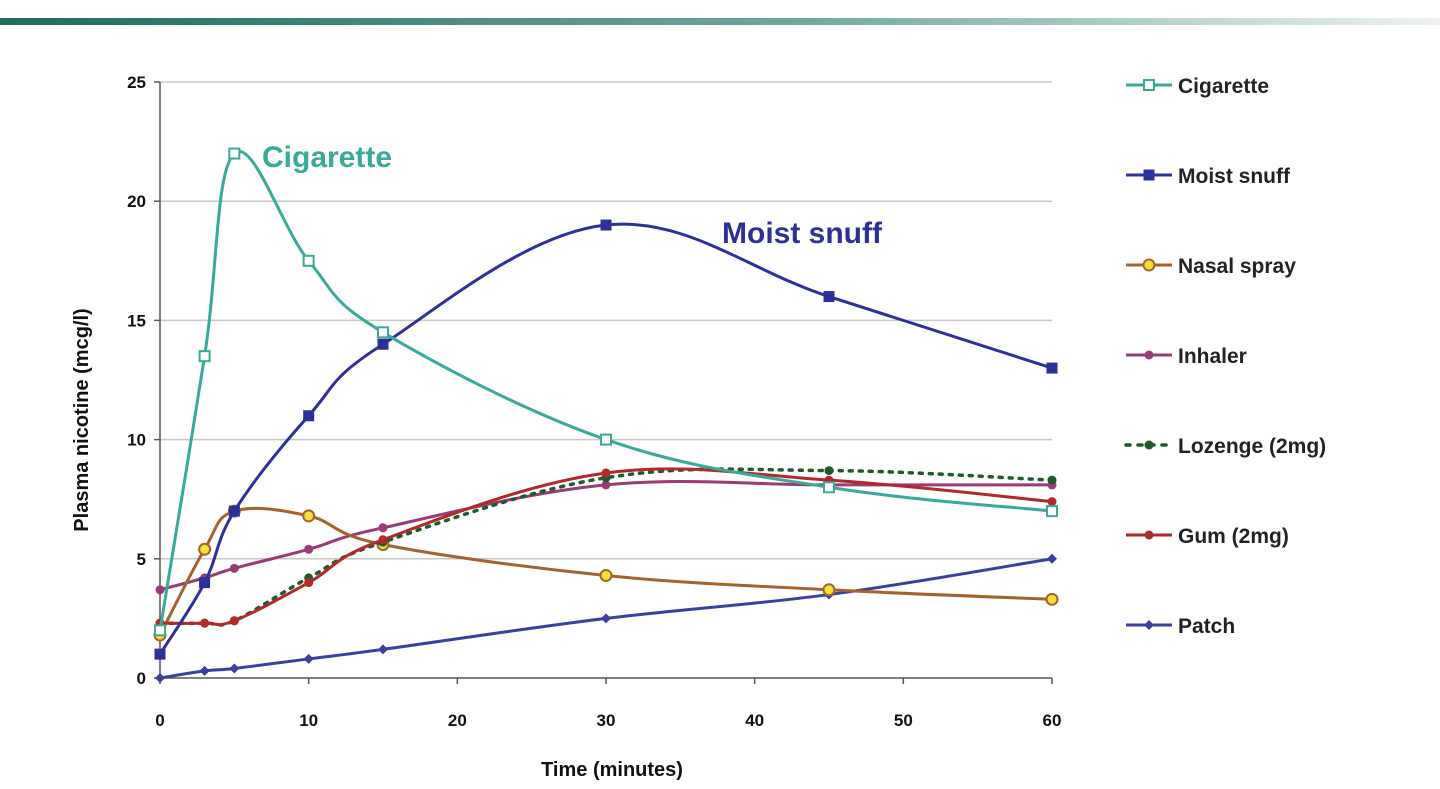 The image size is (1440, 789). I want to click on series-lozenge-2mg, so click(606, 547).